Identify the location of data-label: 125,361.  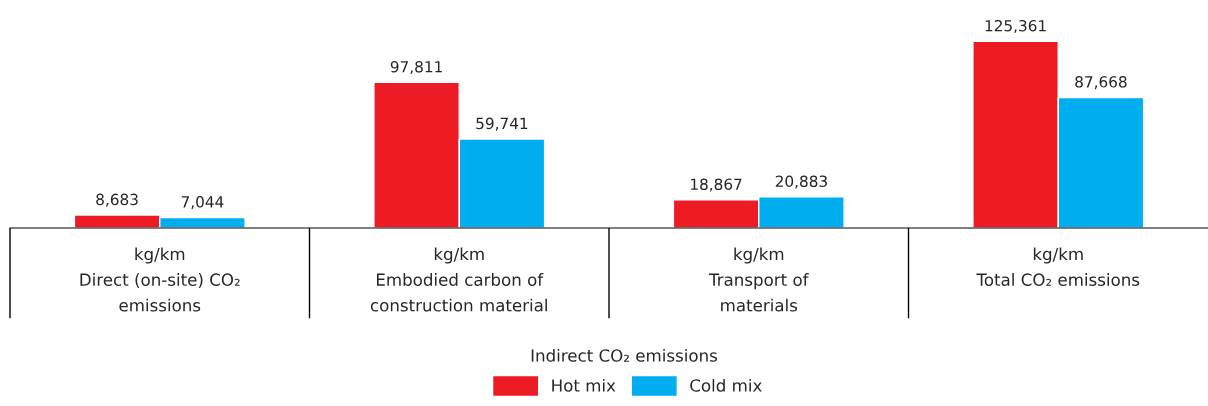
(1015, 26).